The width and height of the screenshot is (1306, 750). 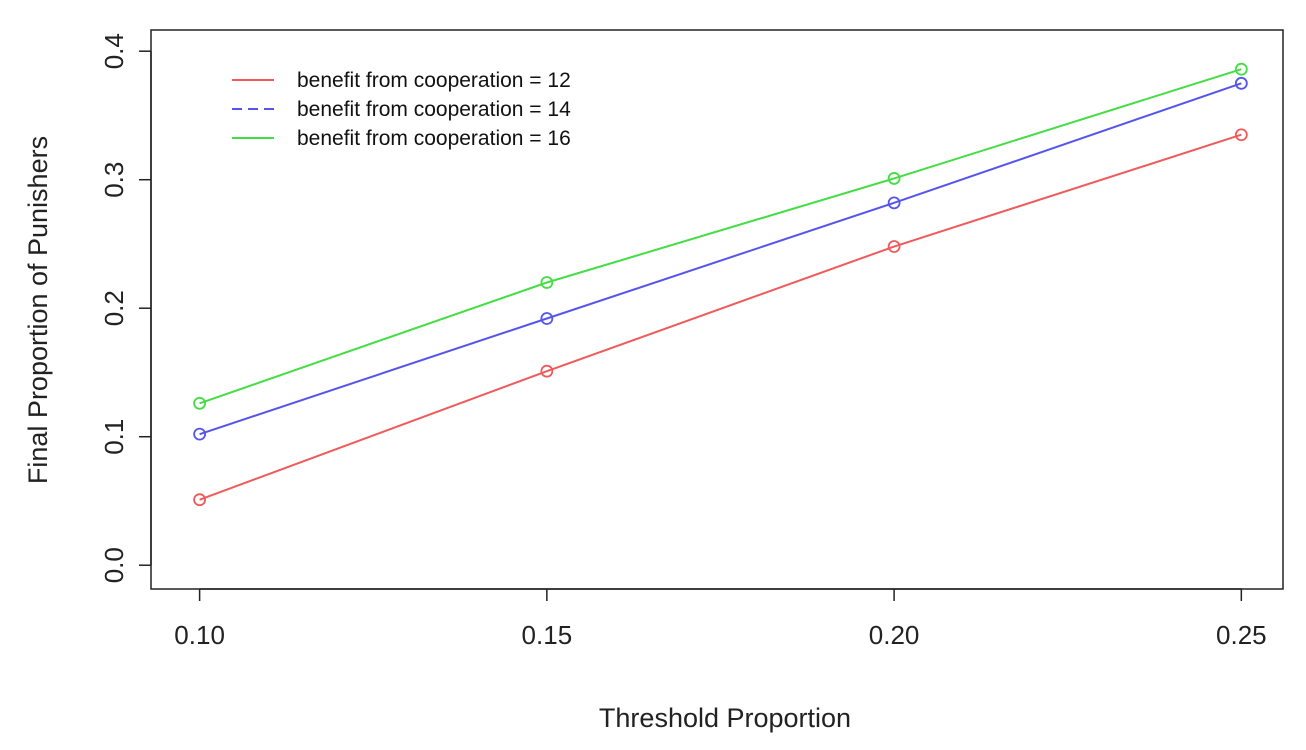 I want to click on x-tick-label: 0.15, so click(x=547, y=635).